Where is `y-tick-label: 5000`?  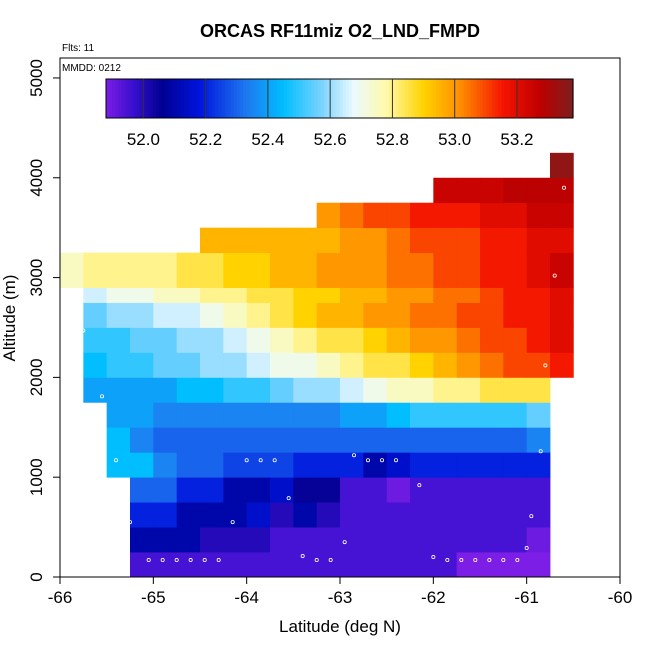
y-tick-label: 5000 is located at coordinates (36, 78).